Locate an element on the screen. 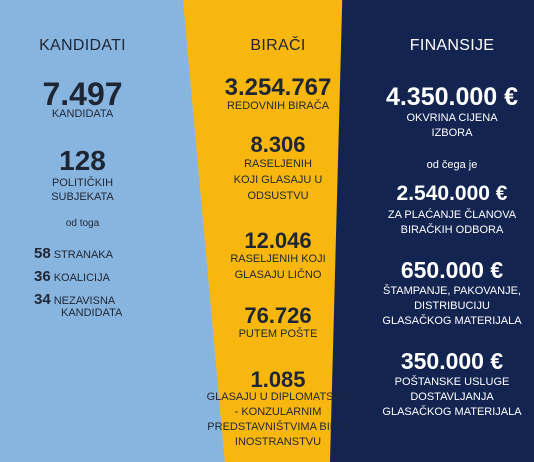  abroad-votes-value: 1.085 is located at coordinates (278, 379).